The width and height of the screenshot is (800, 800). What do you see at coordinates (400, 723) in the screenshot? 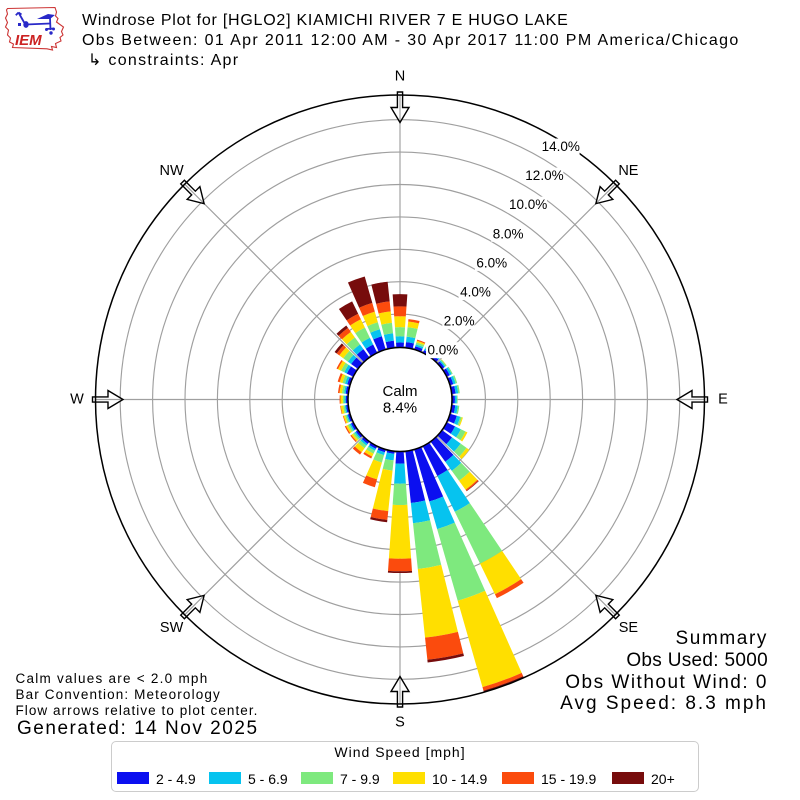
I see `svg-text: S` at bounding box center [400, 723].